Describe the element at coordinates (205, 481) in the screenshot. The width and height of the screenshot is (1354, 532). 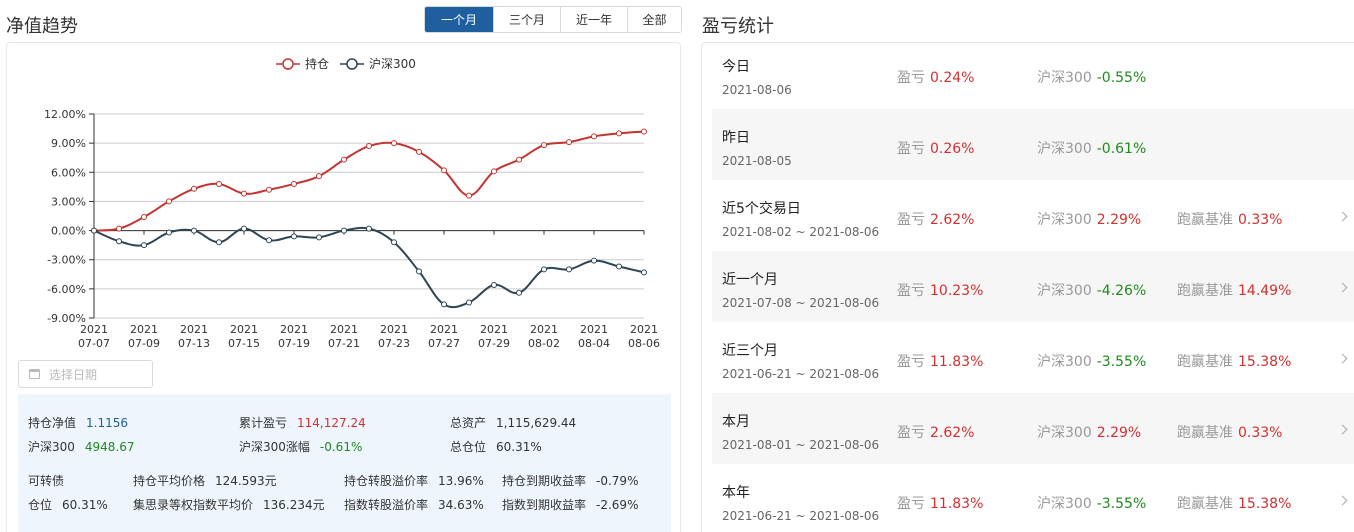
I see `stat-avg-price: 持仓平均价格 124.593元` at that location.